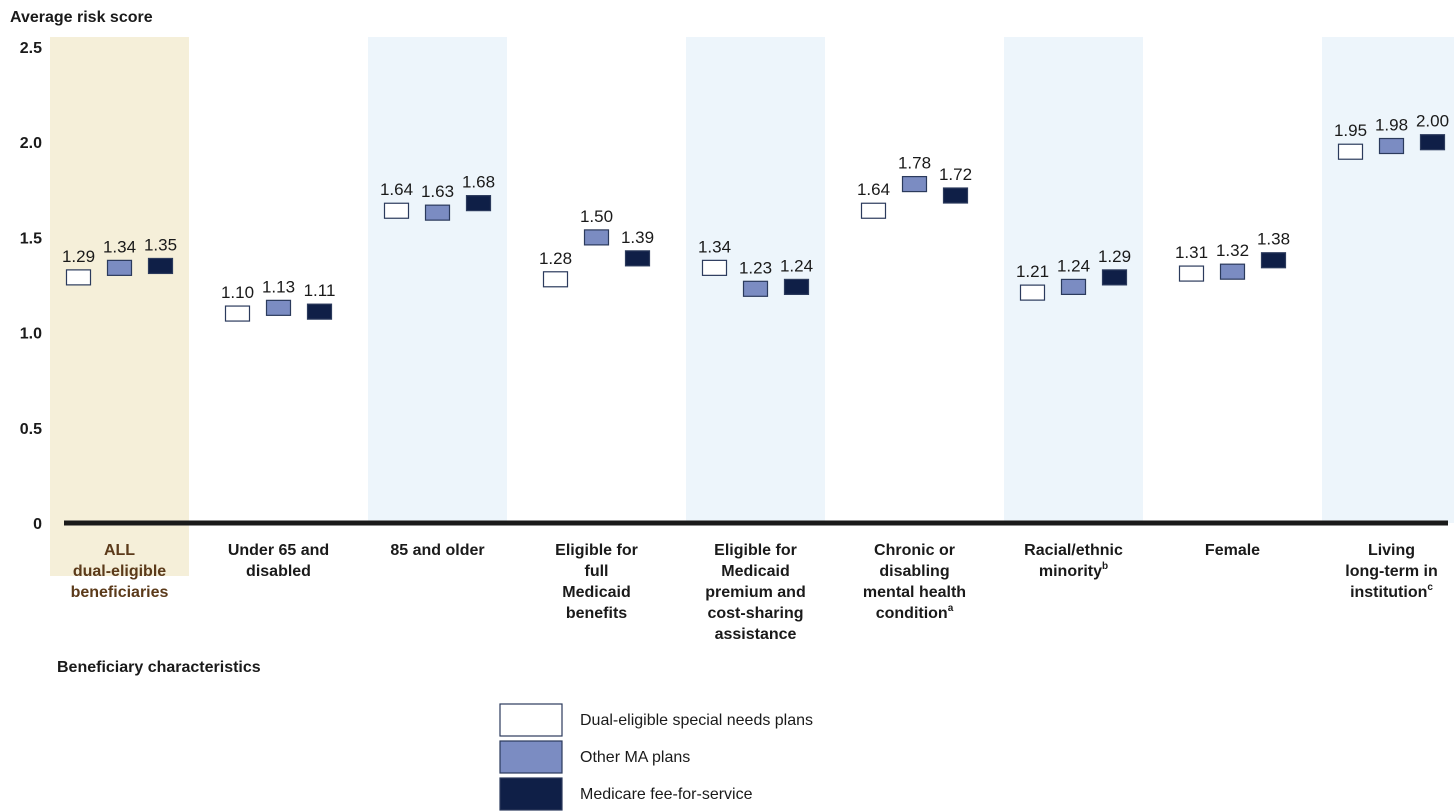  What do you see at coordinates (1350, 130) in the screenshot?
I see `data-value-label: 1.95` at bounding box center [1350, 130].